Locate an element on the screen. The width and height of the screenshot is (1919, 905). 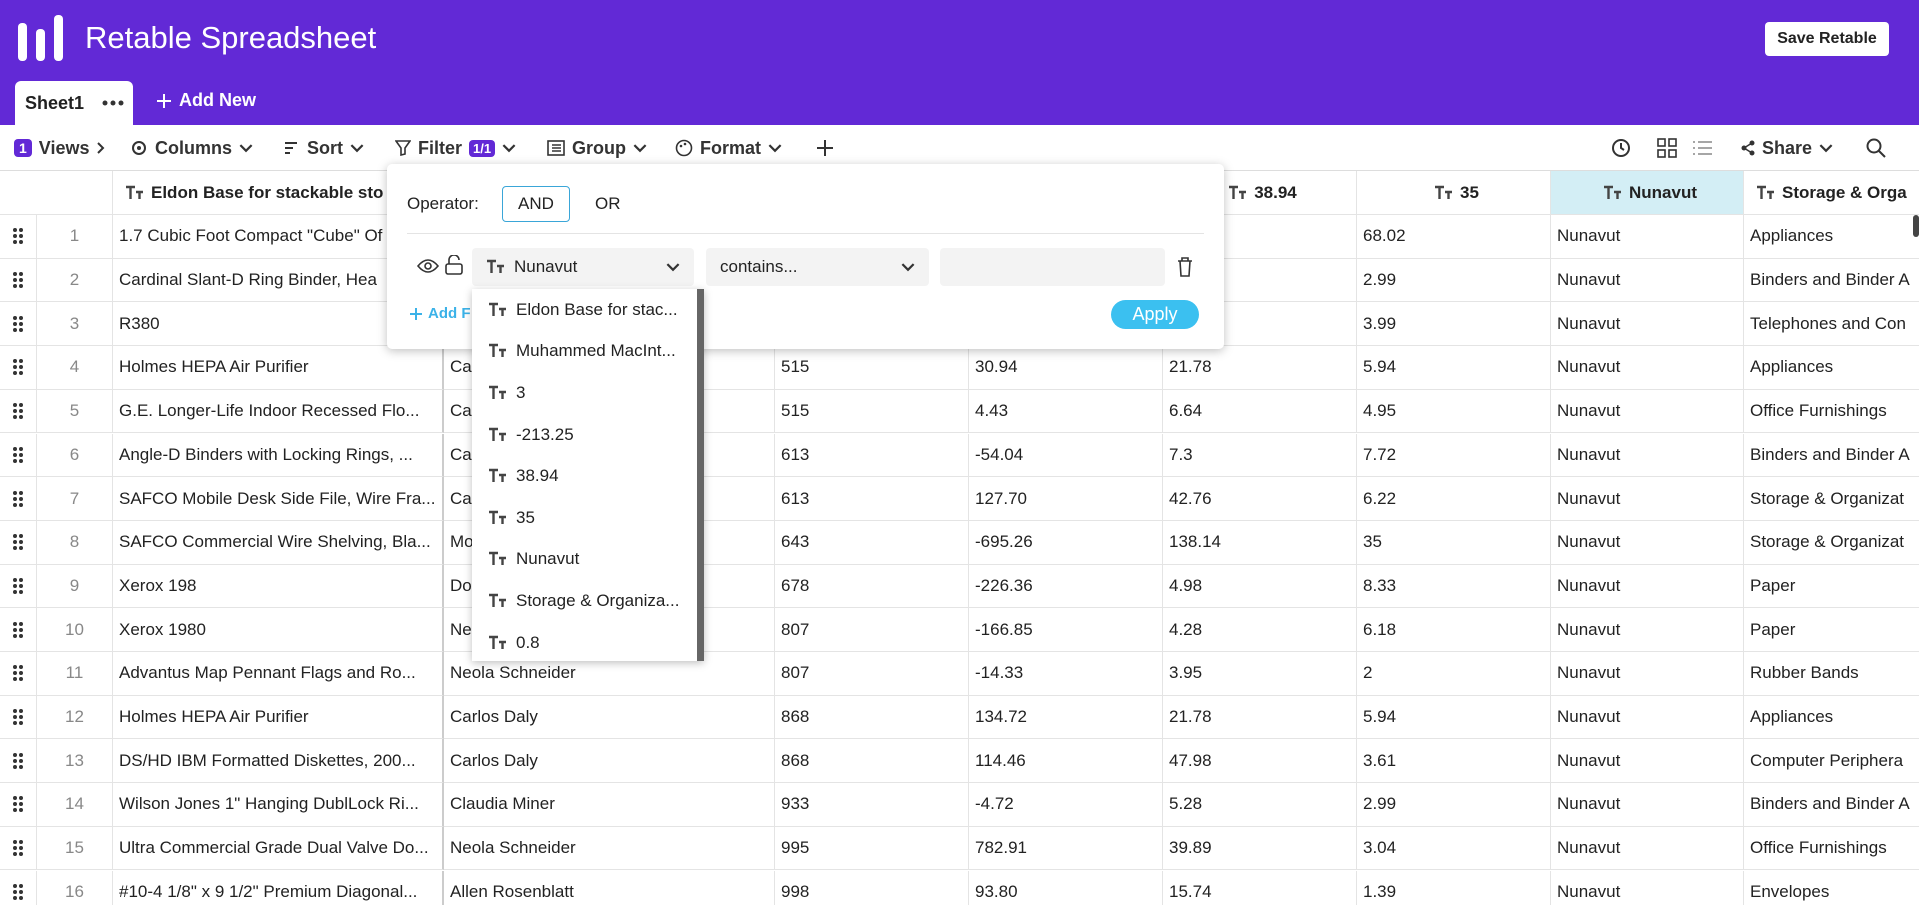
table-cell: 3.61 is located at coordinates (1454, 761).